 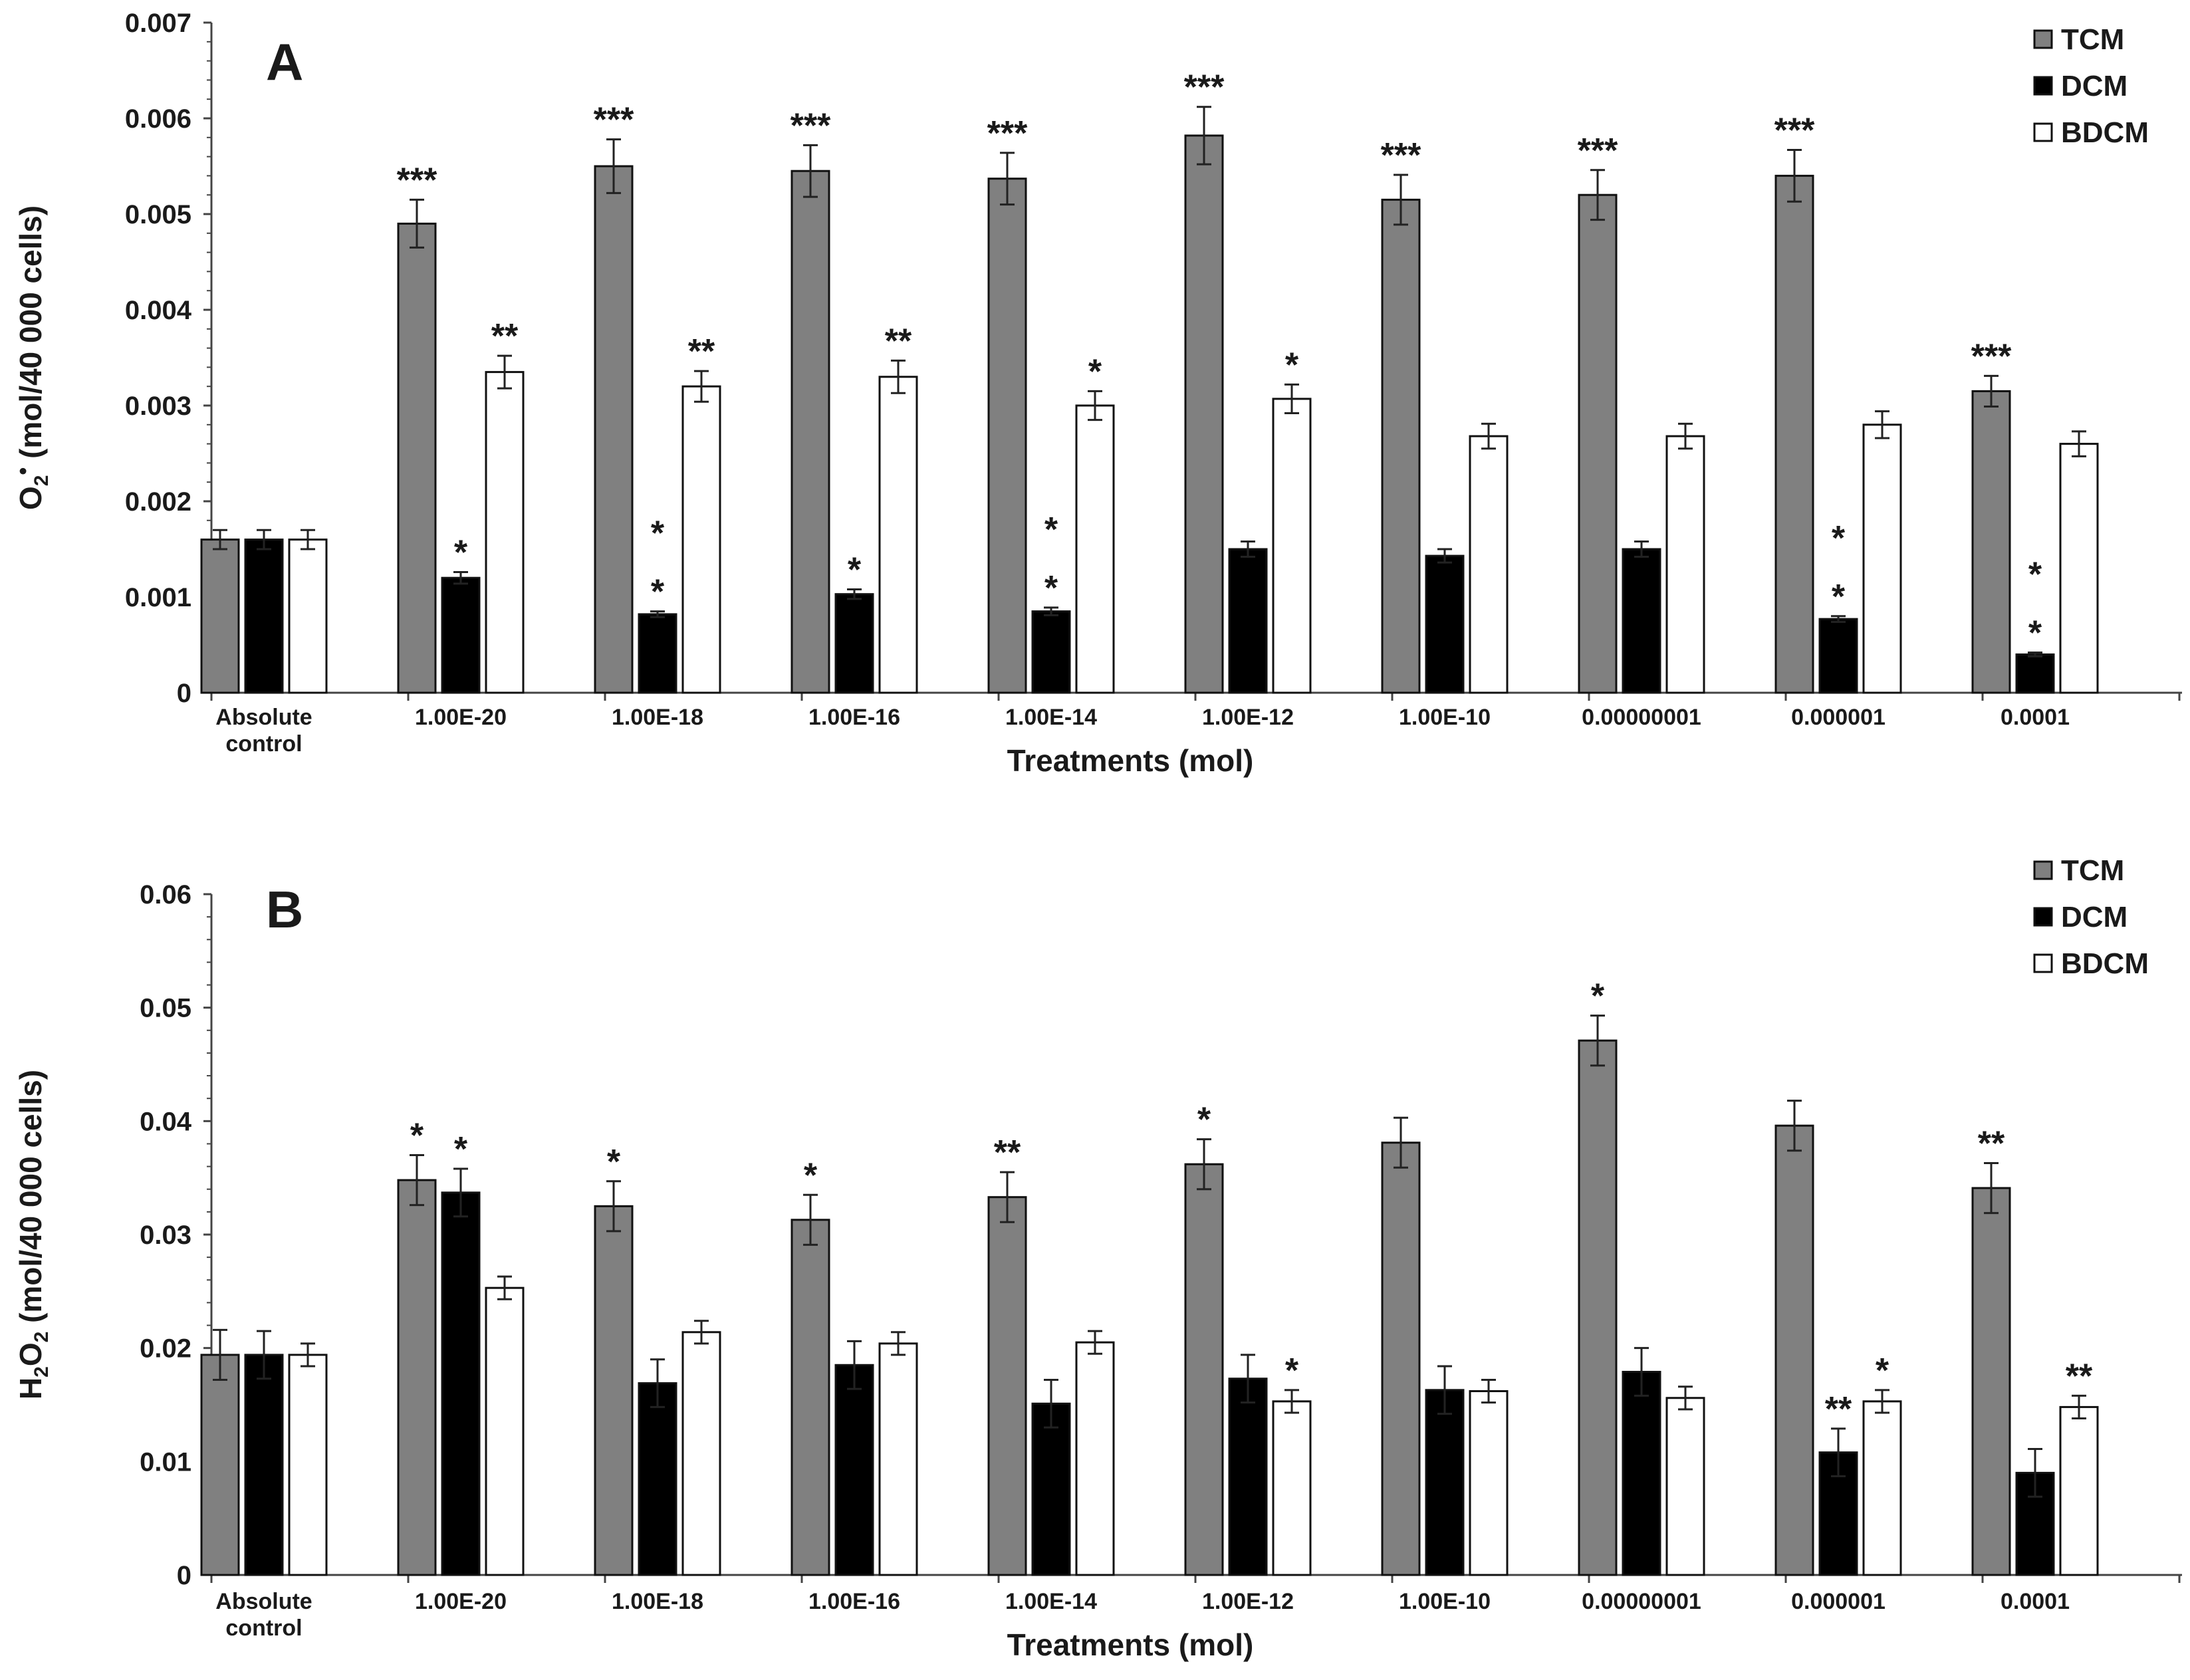 What do you see at coordinates (158, 23) in the screenshot?
I see `y-tick-label: 0.007` at bounding box center [158, 23].